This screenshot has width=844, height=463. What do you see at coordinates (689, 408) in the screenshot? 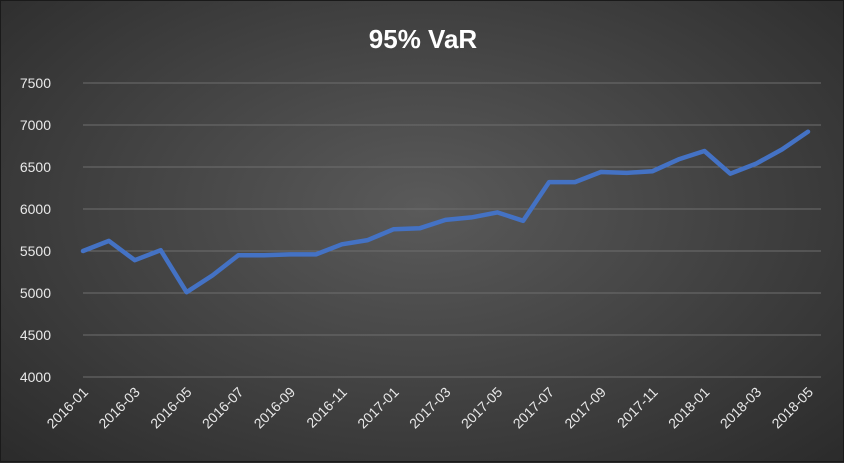
I see `x-tick-label: 2018-01` at bounding box center [689, 408].